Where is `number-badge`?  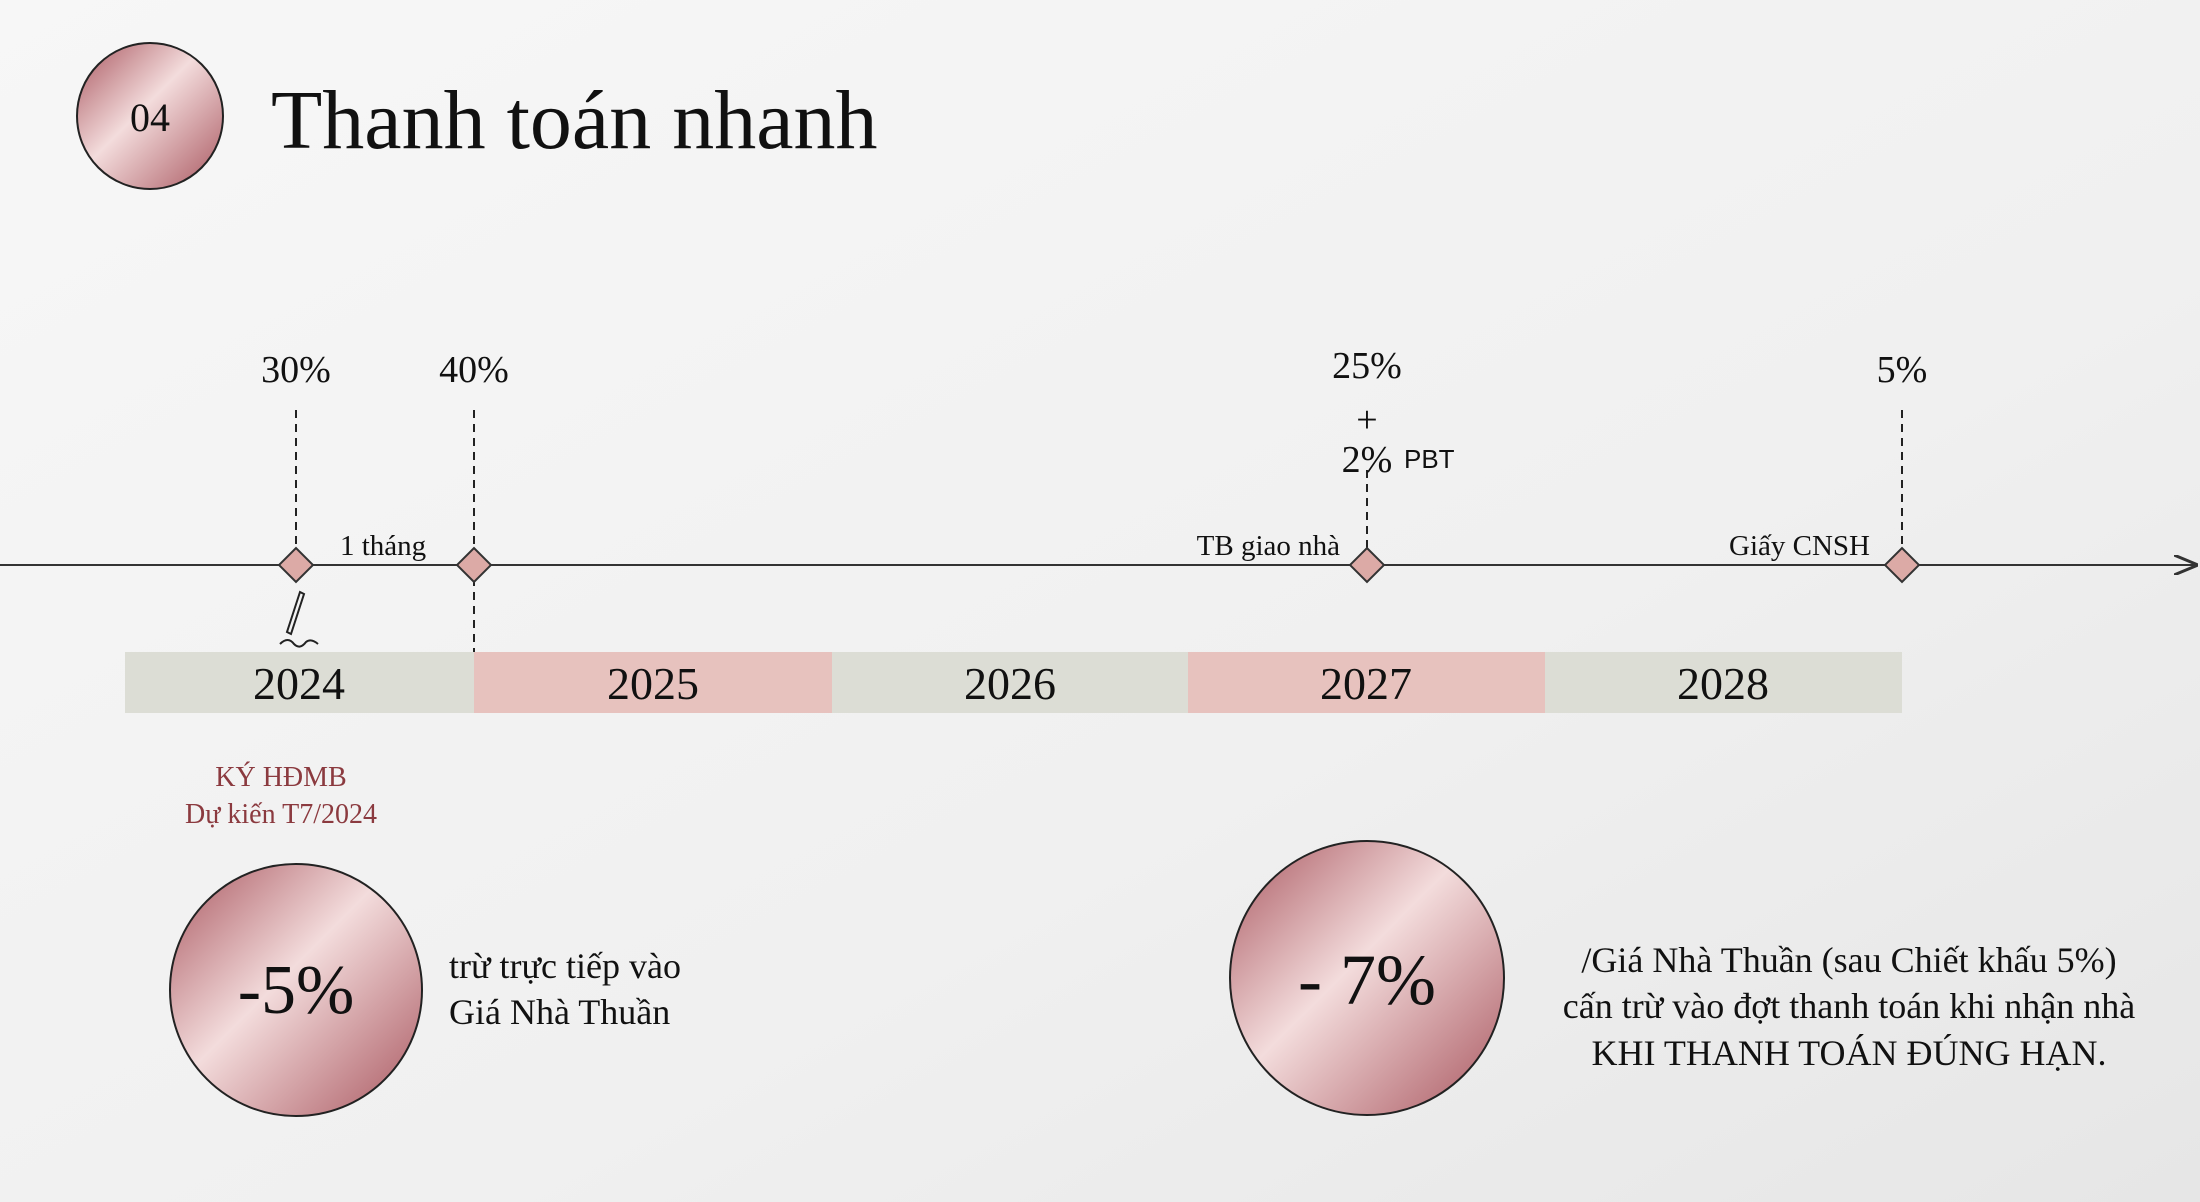 number-badge is located at coordinates (150, 116).